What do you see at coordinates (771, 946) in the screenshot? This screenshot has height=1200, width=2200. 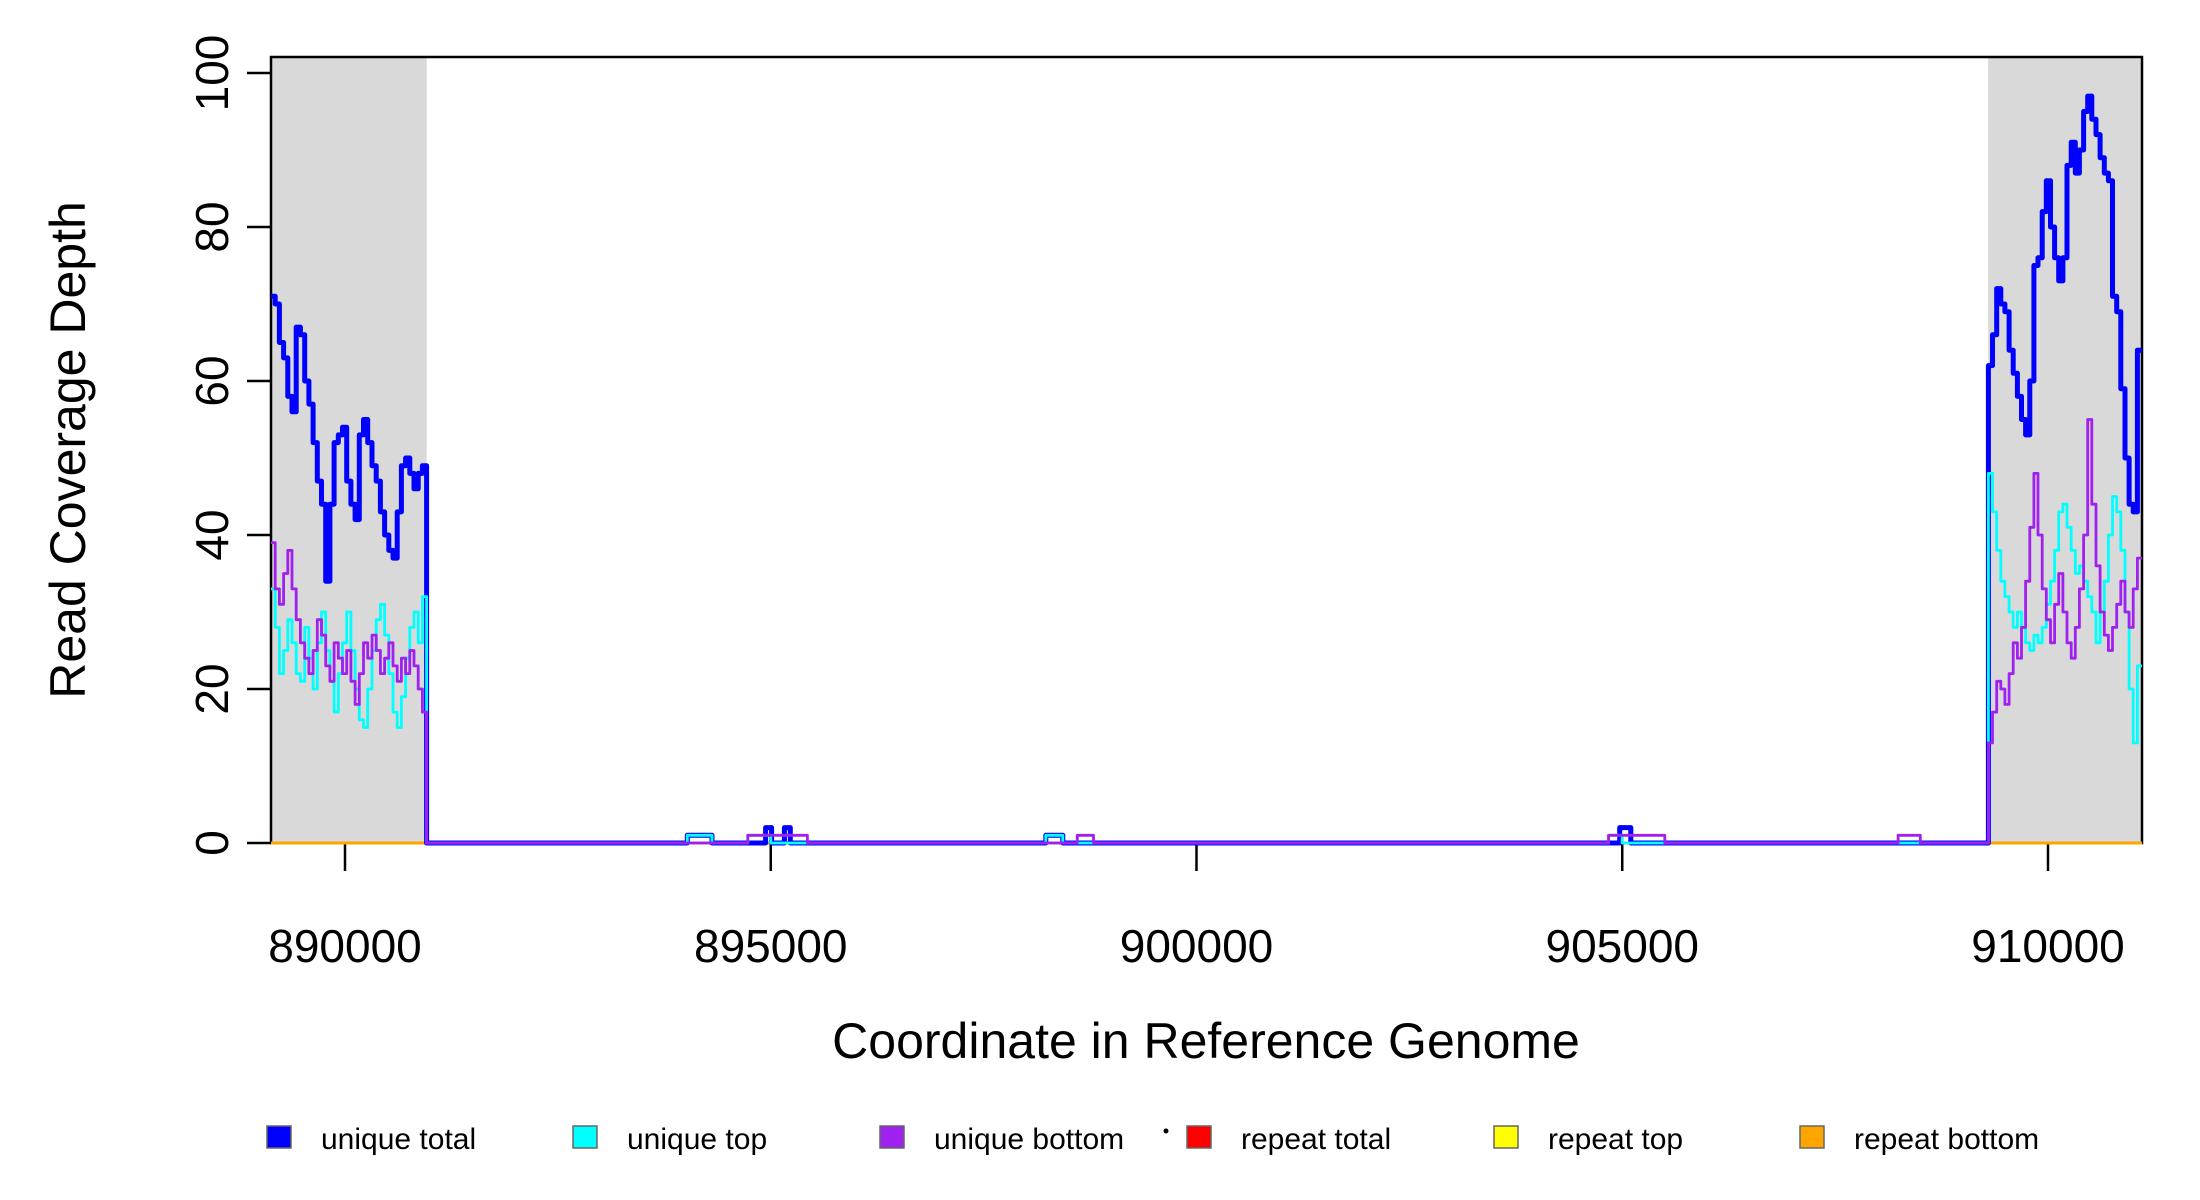 I see `x-axis-tick-label: 895000` at bounding box center [771, 946].